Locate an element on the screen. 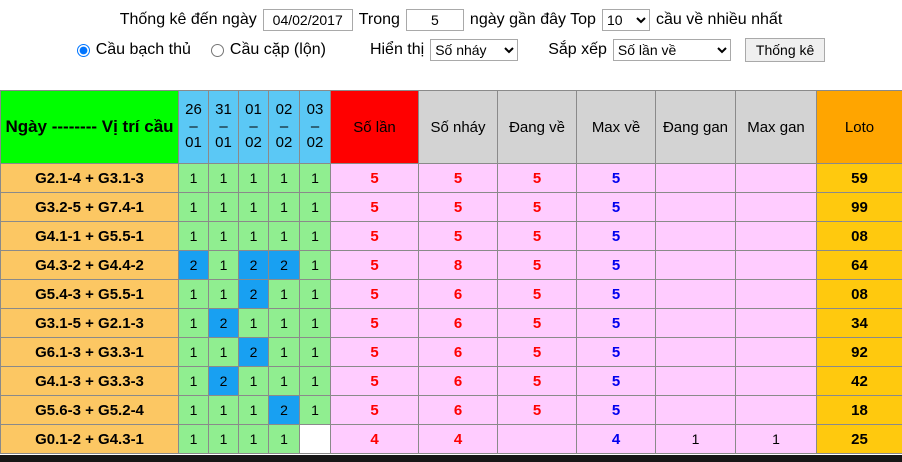 This screenshot has width=902, height=462. table-row: G6.1-3 + G3.3-1 1 1 2 1 1 5 6 5 5 92 is located at coordinates (451, 352).